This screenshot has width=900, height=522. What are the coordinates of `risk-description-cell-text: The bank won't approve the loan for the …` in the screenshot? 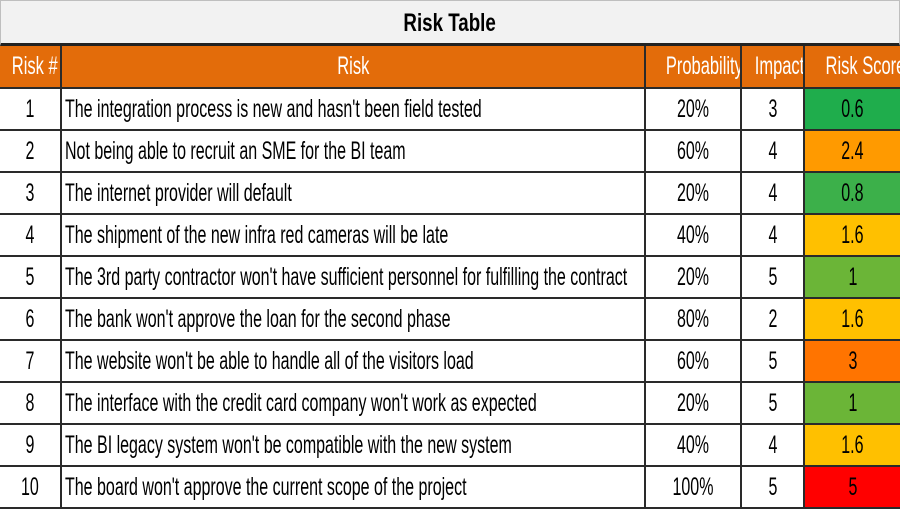 It's located at (258, 318).